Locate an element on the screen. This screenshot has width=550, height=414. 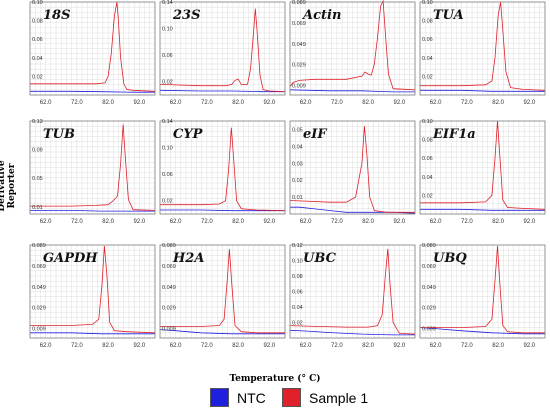
y-tick-label: 0.09 is located at coordinates (37, 151).